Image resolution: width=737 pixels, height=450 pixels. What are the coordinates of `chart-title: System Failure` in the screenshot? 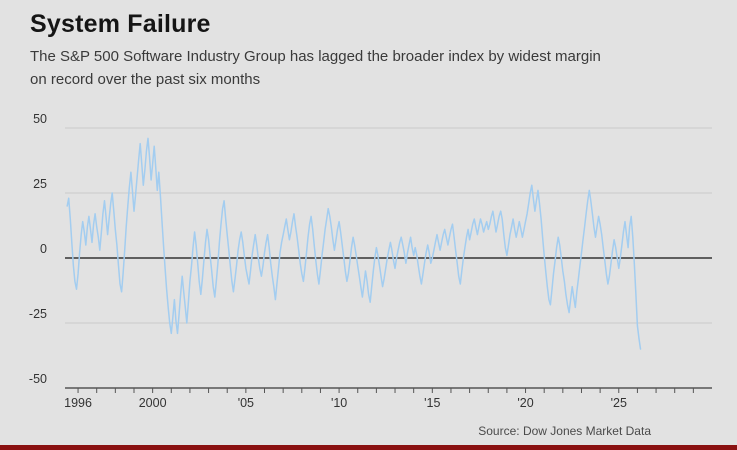 It's located at (120, 24).